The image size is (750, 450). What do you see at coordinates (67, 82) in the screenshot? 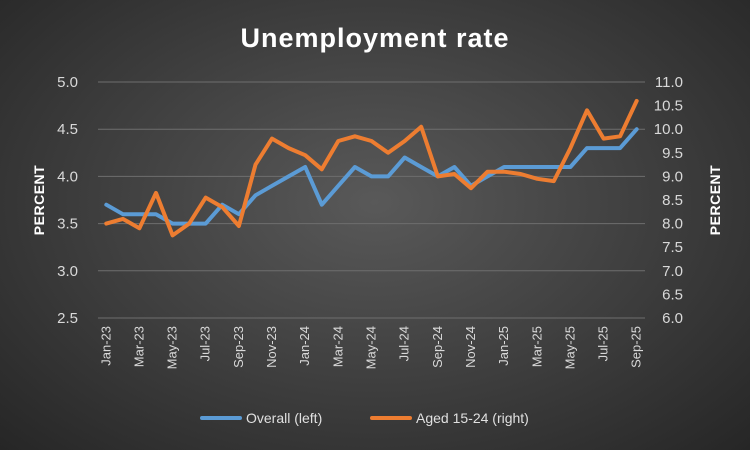
I see `left-tick-label: 5.0` at bounding box center [67, 82].